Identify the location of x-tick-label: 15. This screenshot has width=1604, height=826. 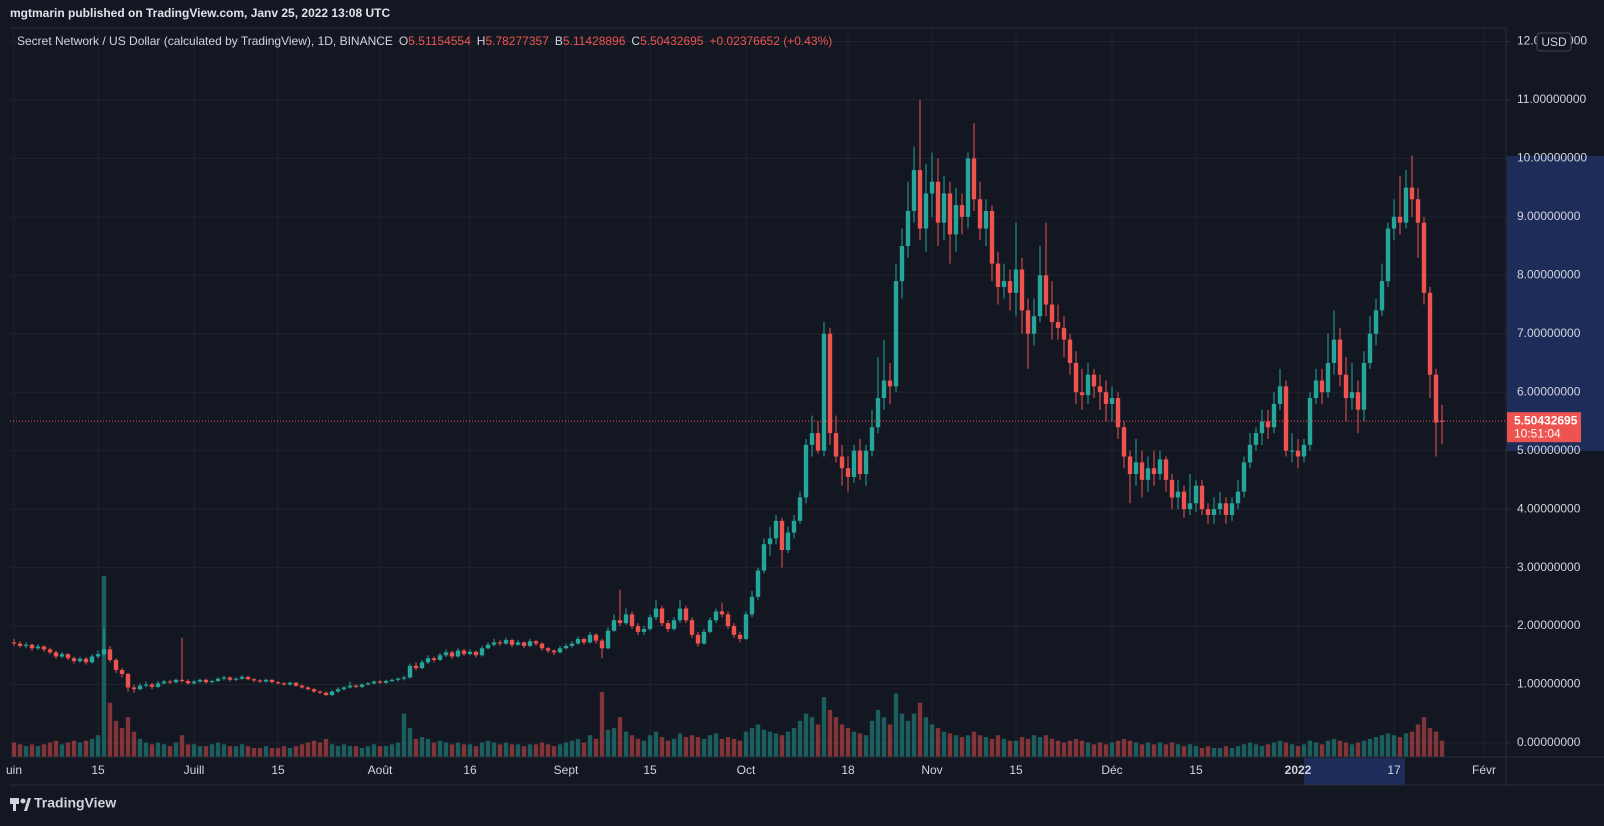
(98, 770).